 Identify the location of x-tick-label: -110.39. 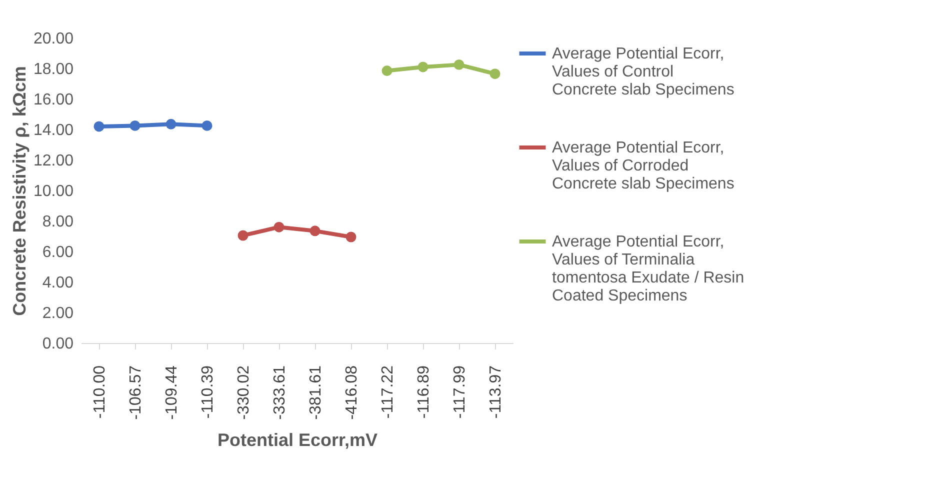
(208, 392).